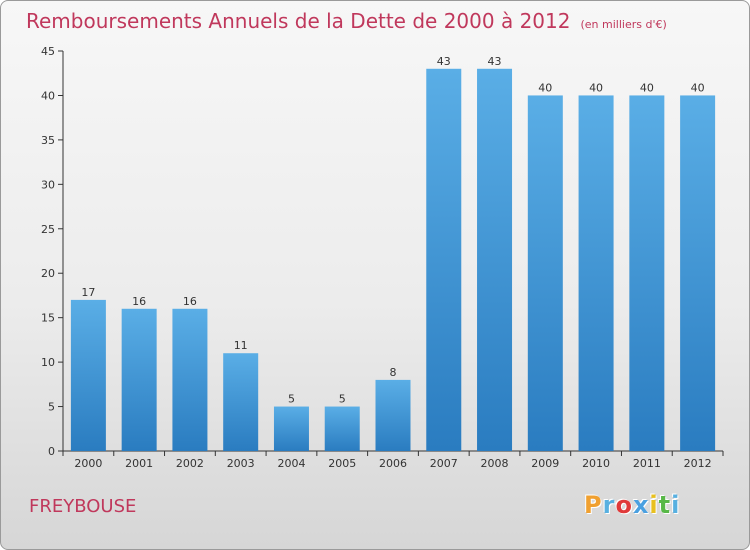  I want to click on bar-value-label: 8, so click(393, 372).